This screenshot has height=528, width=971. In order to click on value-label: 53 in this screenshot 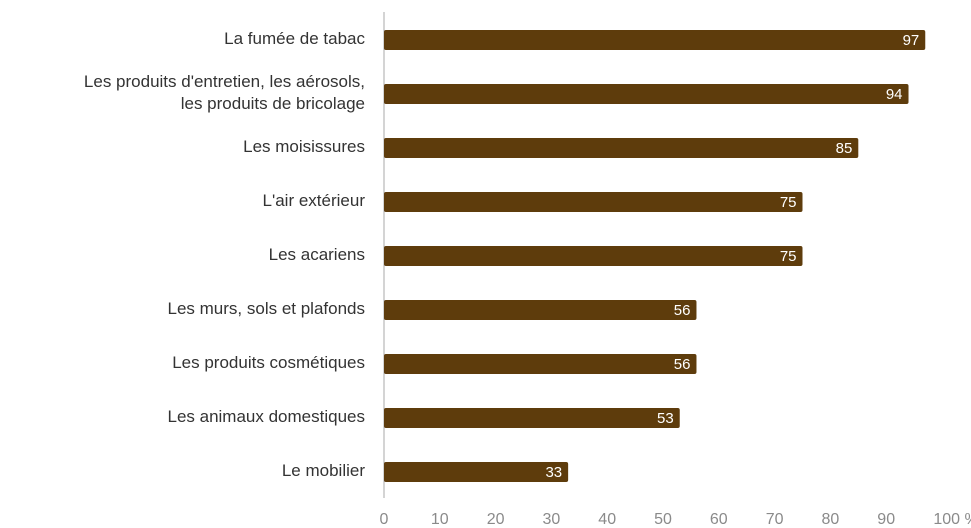, I will do `click(665, 418)`.